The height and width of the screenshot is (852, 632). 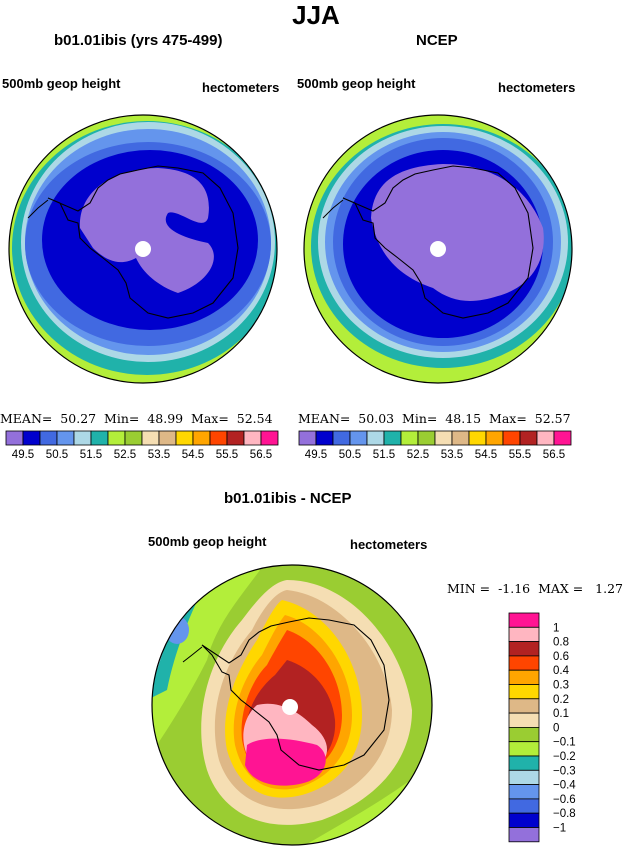 What do you see at coordinates (356, 83) in the screenshot?
I see `panel2-variable-label: 500mb geop height` at bounding box center [356, 83].